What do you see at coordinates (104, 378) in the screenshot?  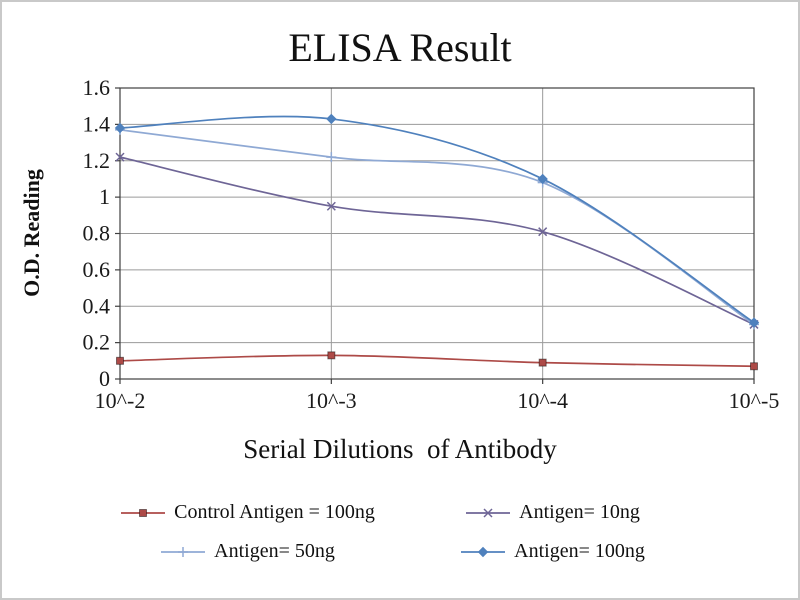 I see `y-tick-label: 0` at bounding box center [104, 378].